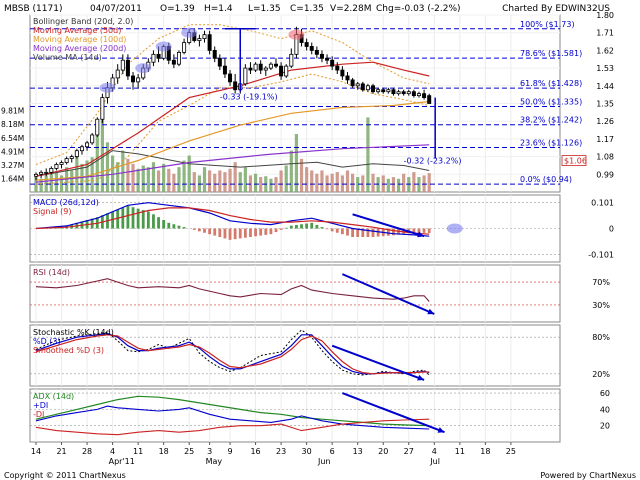  Describe the element at coordinates (116, 9) in the screenshot. I see `header-date: 04/07/2011` at that location.